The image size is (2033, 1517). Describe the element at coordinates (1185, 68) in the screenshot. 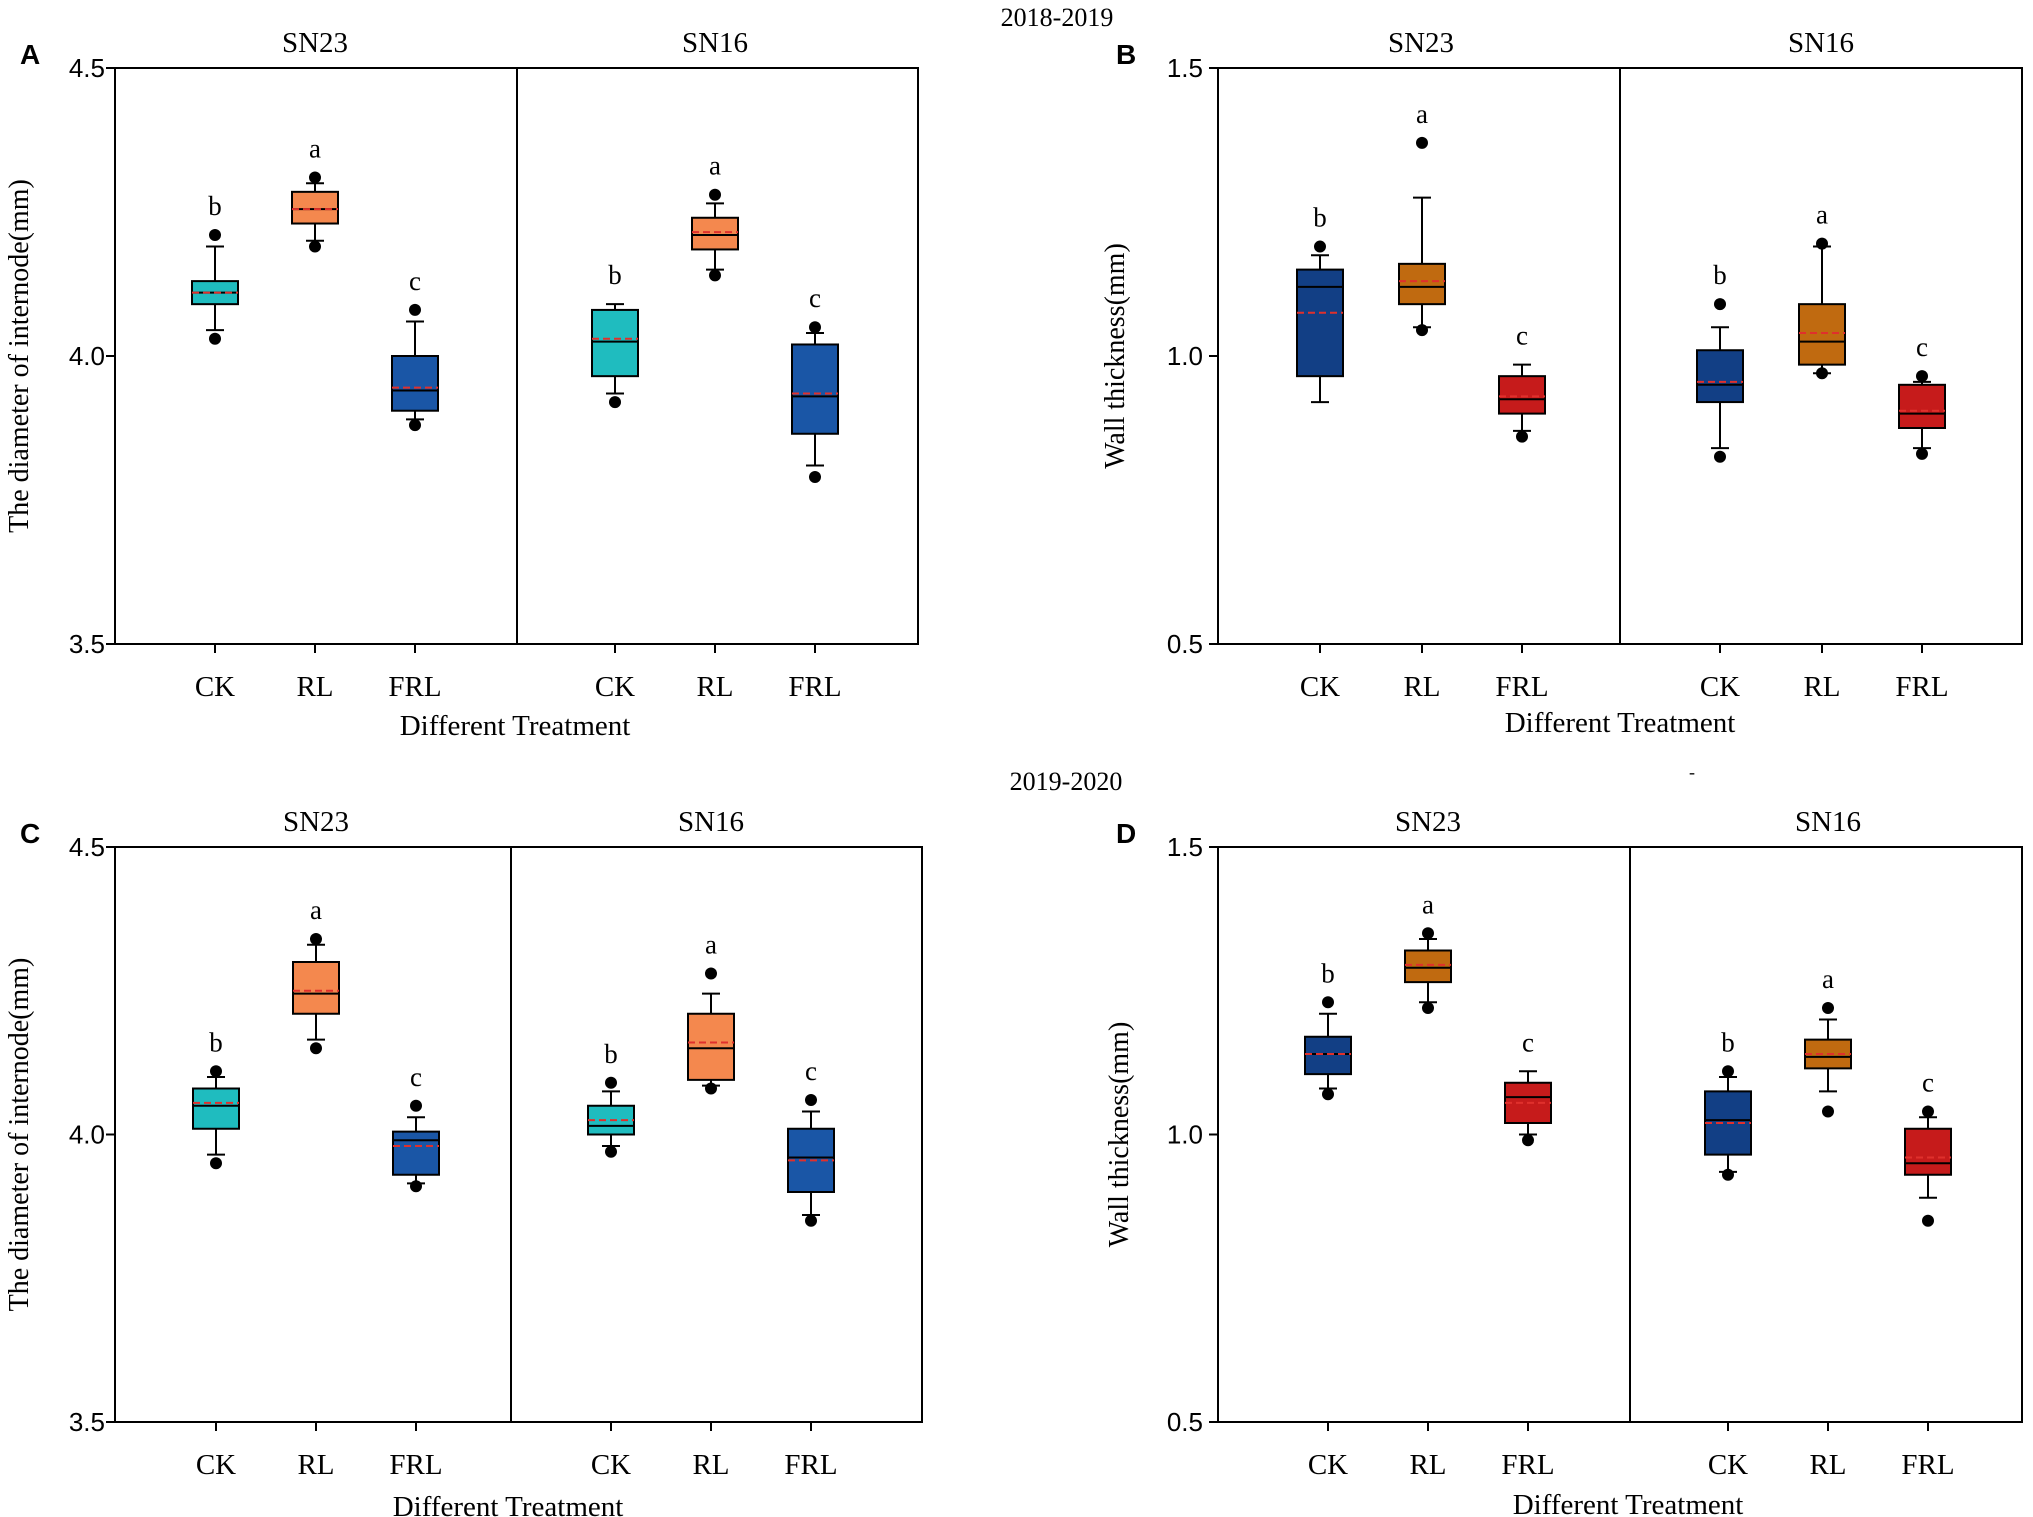

I see `y-tick-label: 1.5` at that location.